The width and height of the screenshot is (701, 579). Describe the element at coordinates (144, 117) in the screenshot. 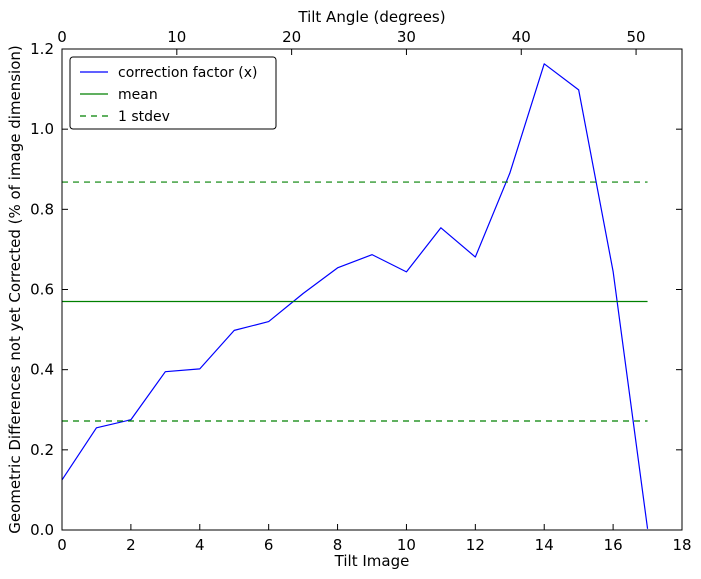

I see `legend-label-1-stdev: 1 stdev` at that location.